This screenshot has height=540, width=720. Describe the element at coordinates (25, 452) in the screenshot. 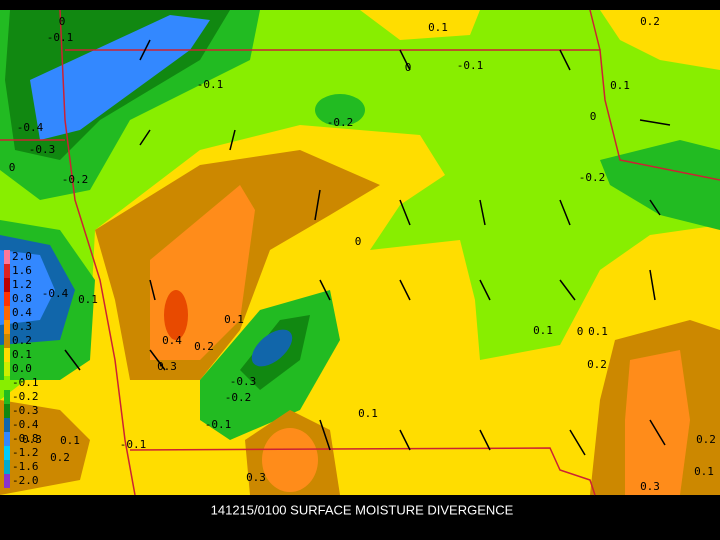

I see `legend-label: -1.2` at that location.